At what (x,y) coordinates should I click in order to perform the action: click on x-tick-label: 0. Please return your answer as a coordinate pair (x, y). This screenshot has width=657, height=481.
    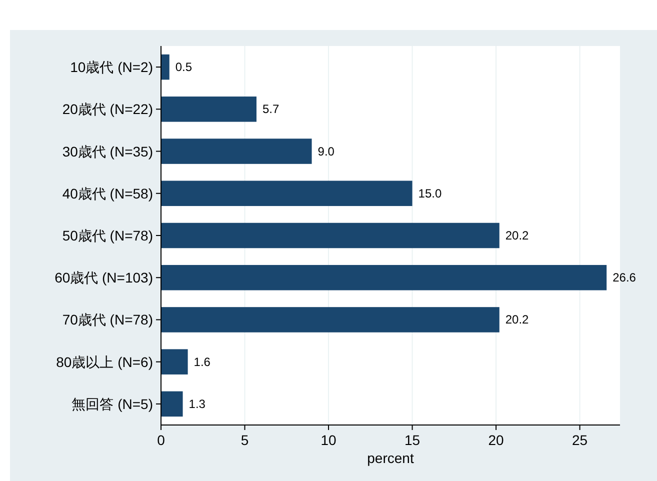
    Looking at the image, I should click on (161, 440).